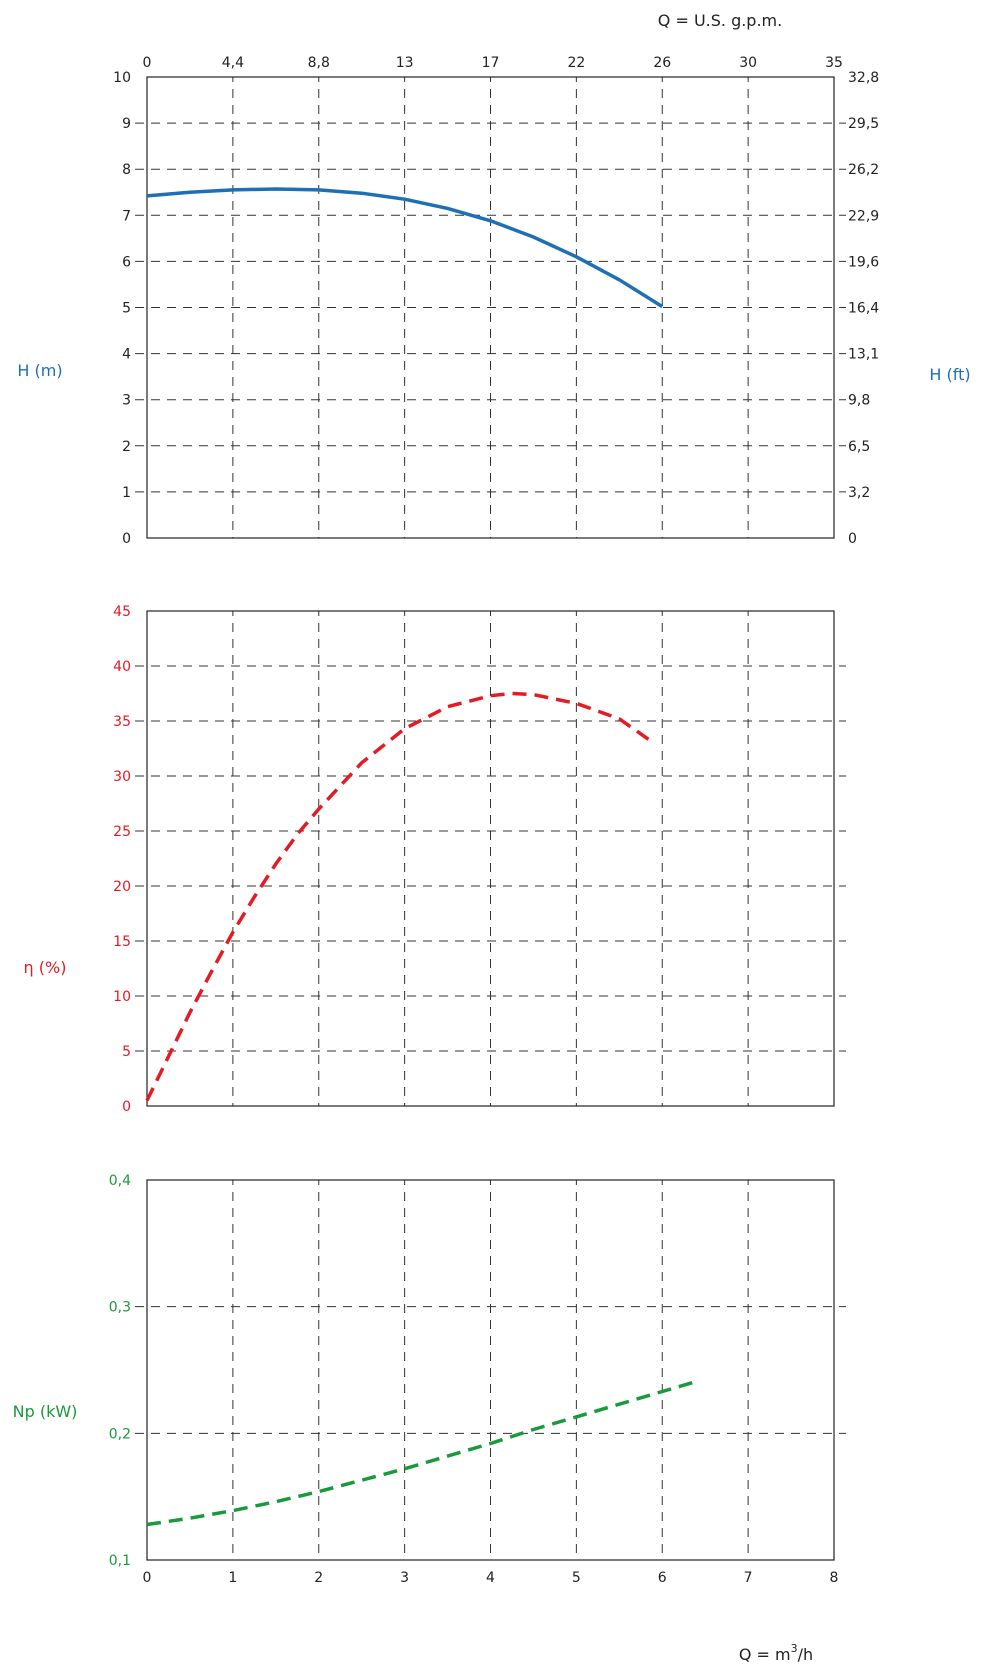 This screenshot has width=989, height=1668. I want to click on y-tick-label: 4, so click(126, 355).